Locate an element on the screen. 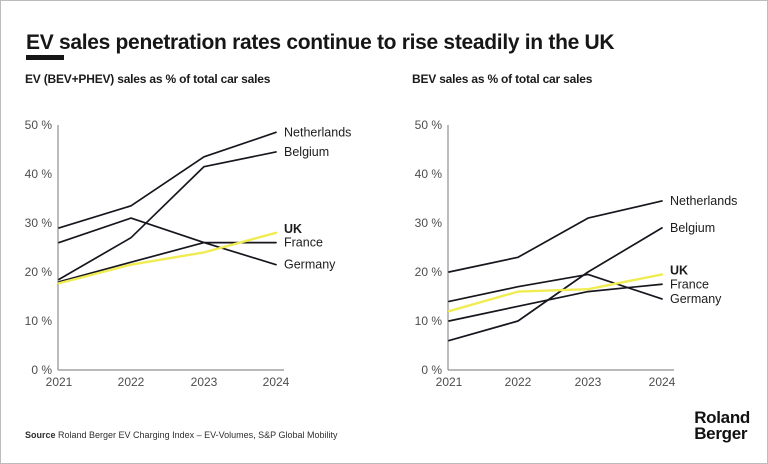 Image resolution: width=768 pixels, height=464 pixels. title-accent-bar is located at coordinates (45, 57).